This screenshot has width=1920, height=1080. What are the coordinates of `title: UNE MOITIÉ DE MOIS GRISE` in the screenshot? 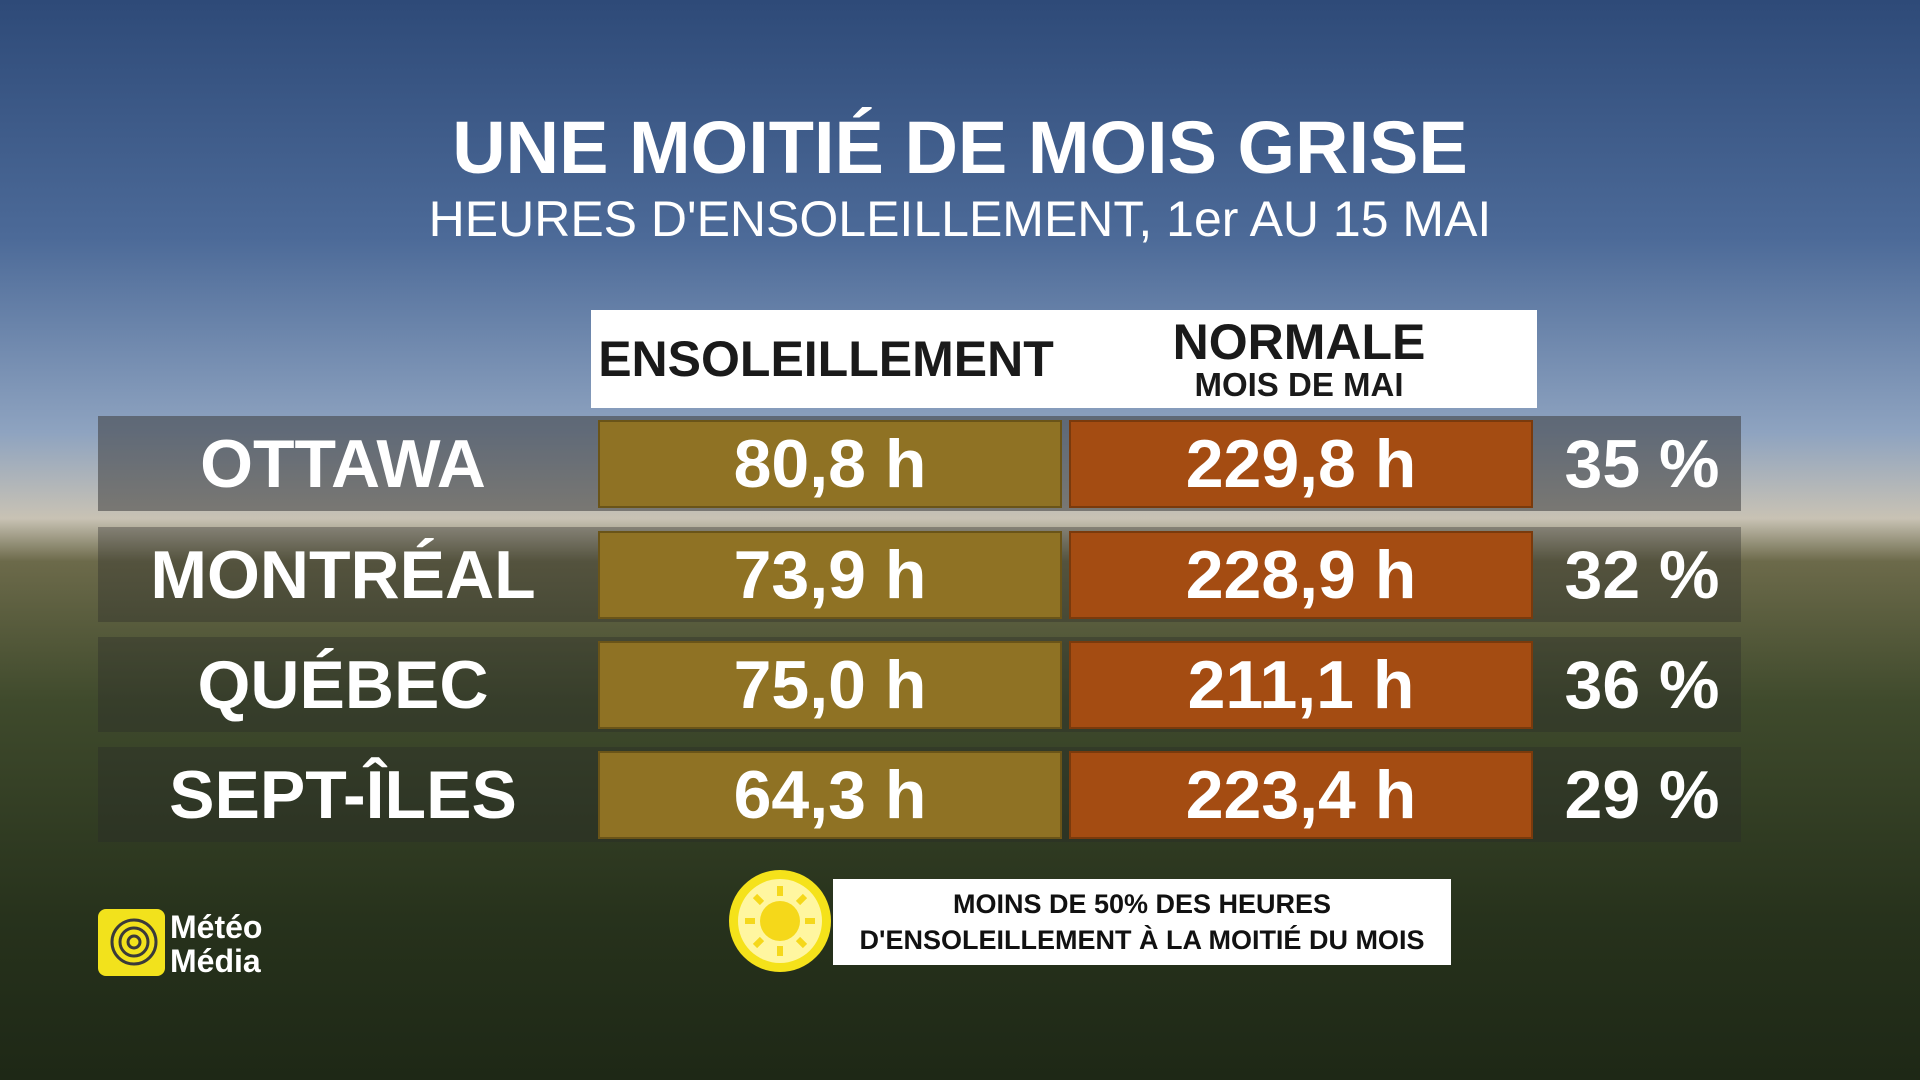 It's located at (960, 147).